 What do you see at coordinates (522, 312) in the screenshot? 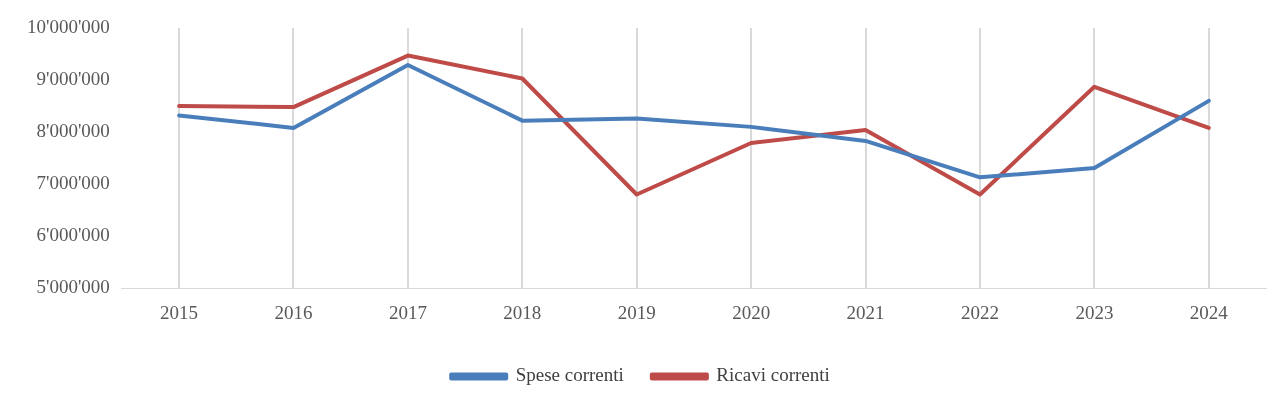
I see `x-tick-label: 2018` at bounding box center [522, 312].